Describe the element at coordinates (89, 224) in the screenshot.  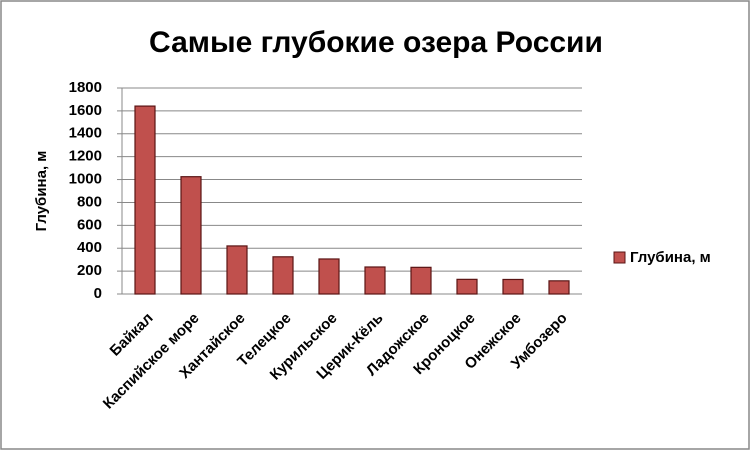
I see `y-tick-label: 600` at that location.